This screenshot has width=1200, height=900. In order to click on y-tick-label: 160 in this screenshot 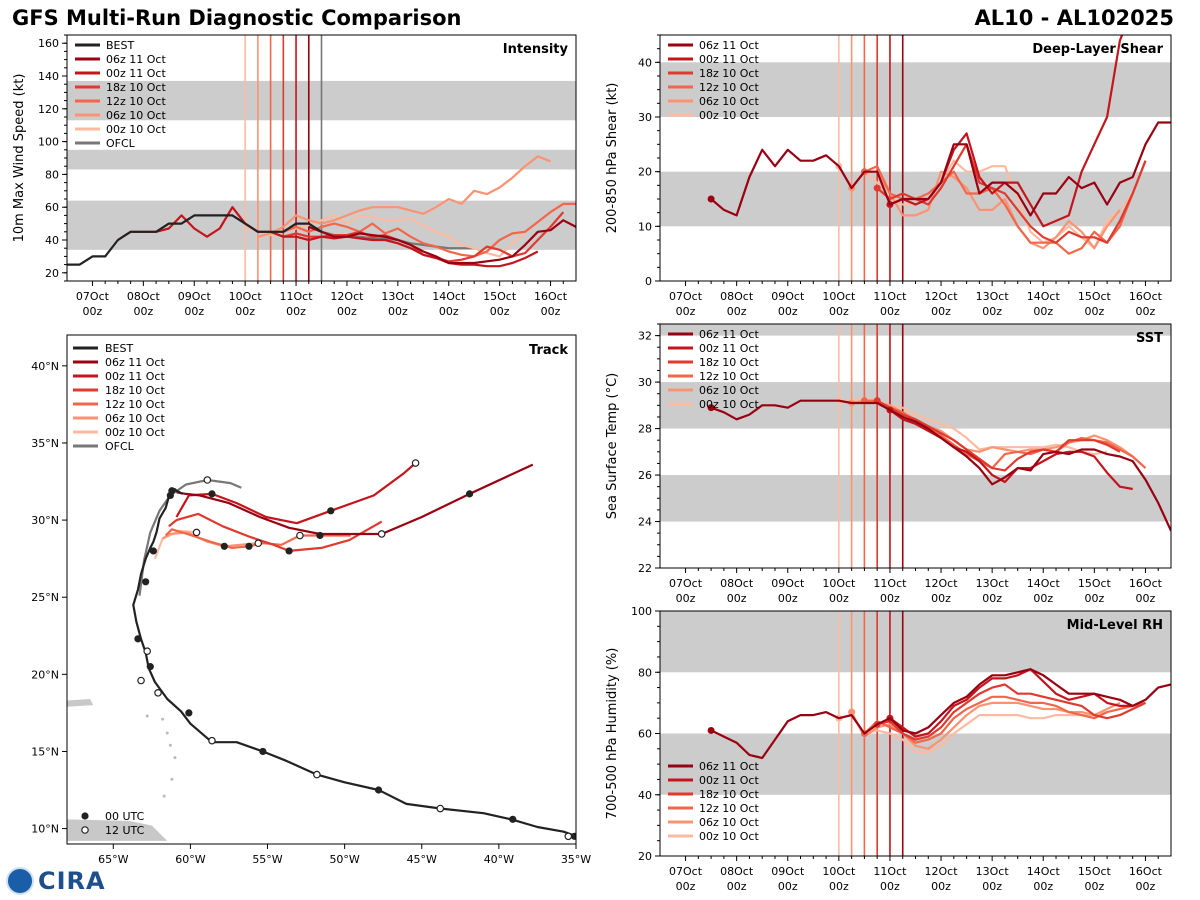, I will do `click(48, 43)`.